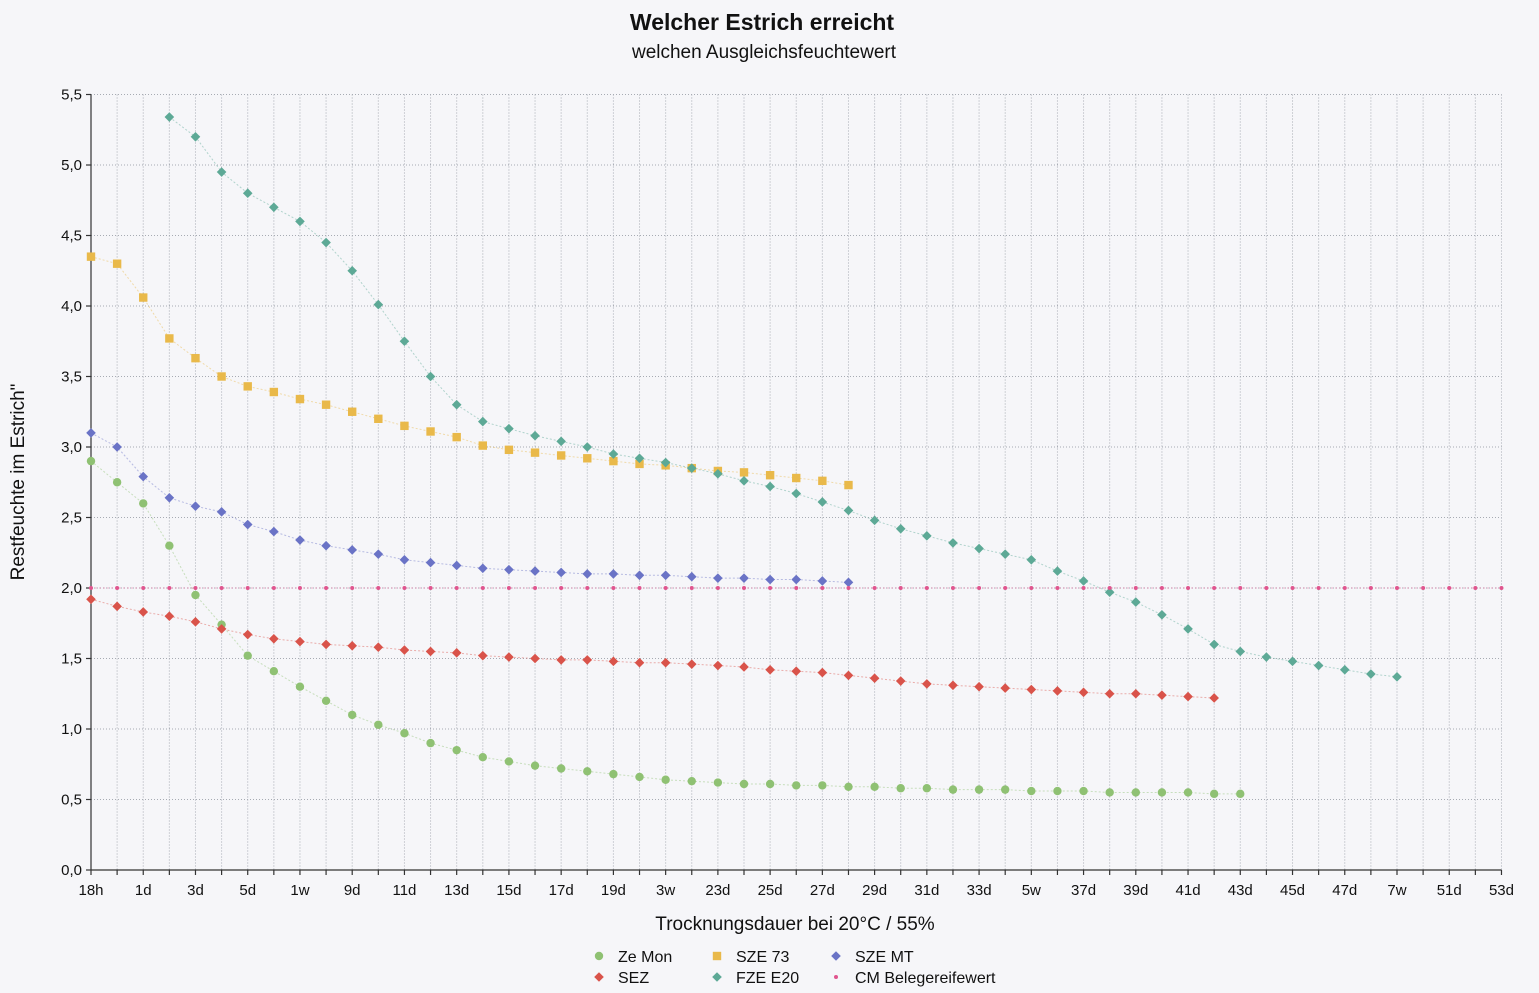  Describe the element at coordinates (71, 588) in the screenshot. I see `y-tick-label: 2,0` at that location.